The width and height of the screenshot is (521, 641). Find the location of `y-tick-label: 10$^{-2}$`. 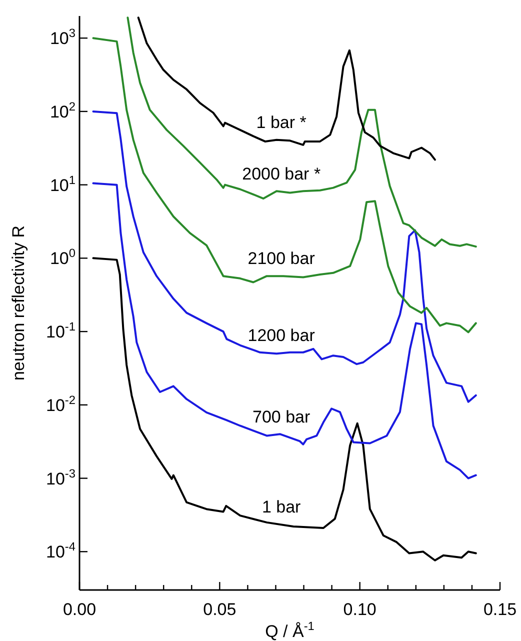

y-tick-label: 10$^{-2}$ is located at coordinates (61, 403).